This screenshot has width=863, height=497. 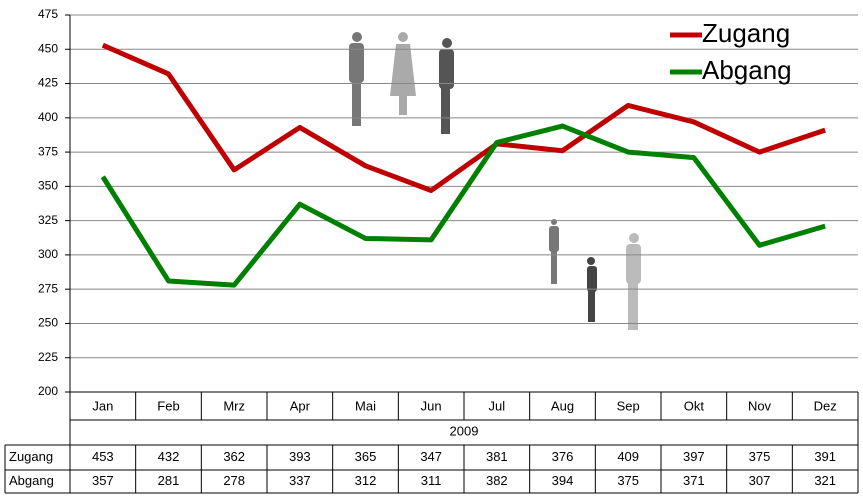 I want to click on legend-label: Abgang, so click(x=747, y=70).